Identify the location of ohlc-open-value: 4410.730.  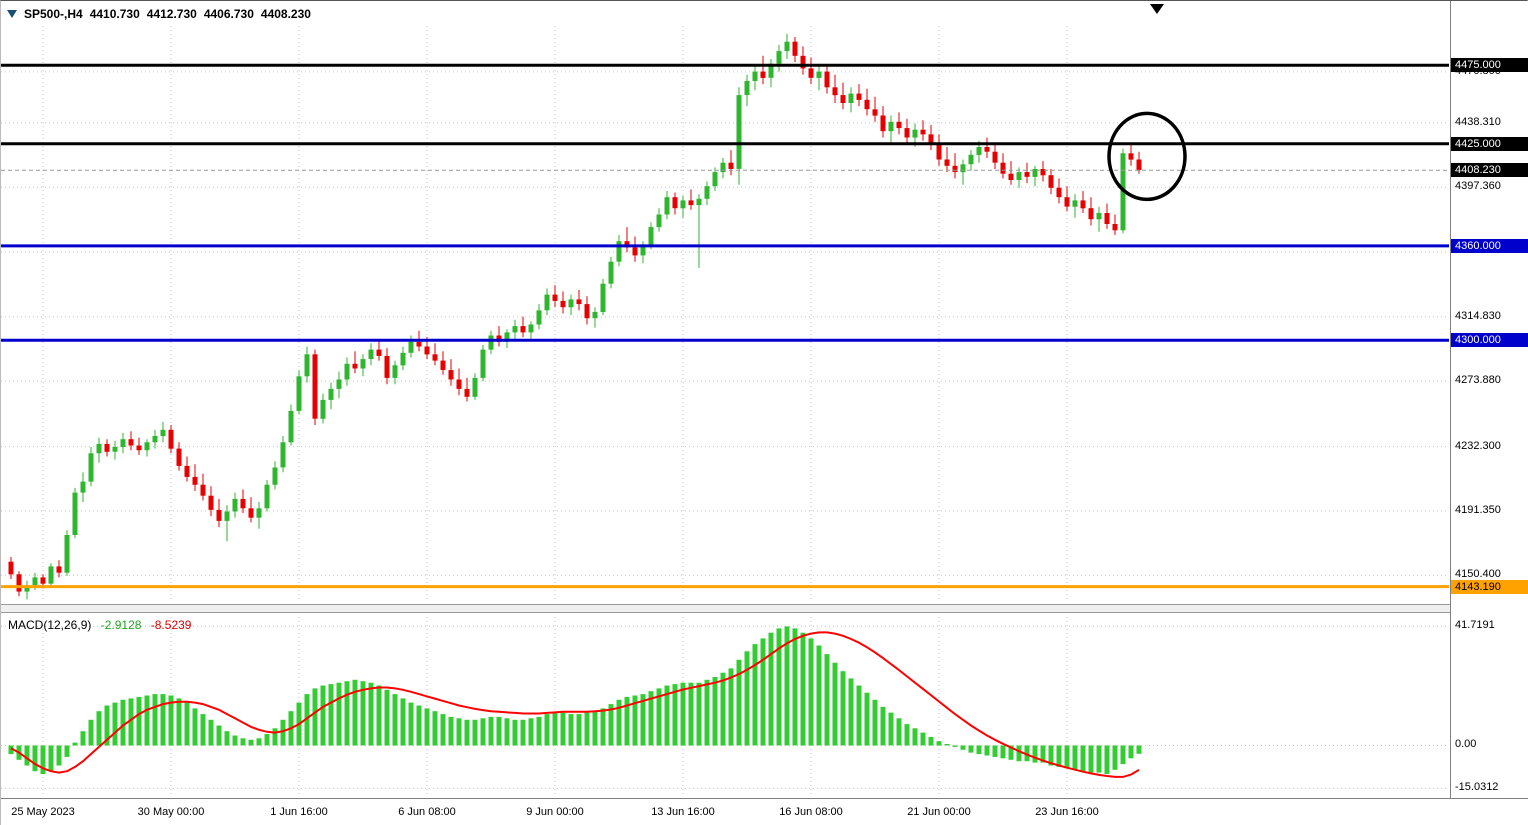
(114, 14).